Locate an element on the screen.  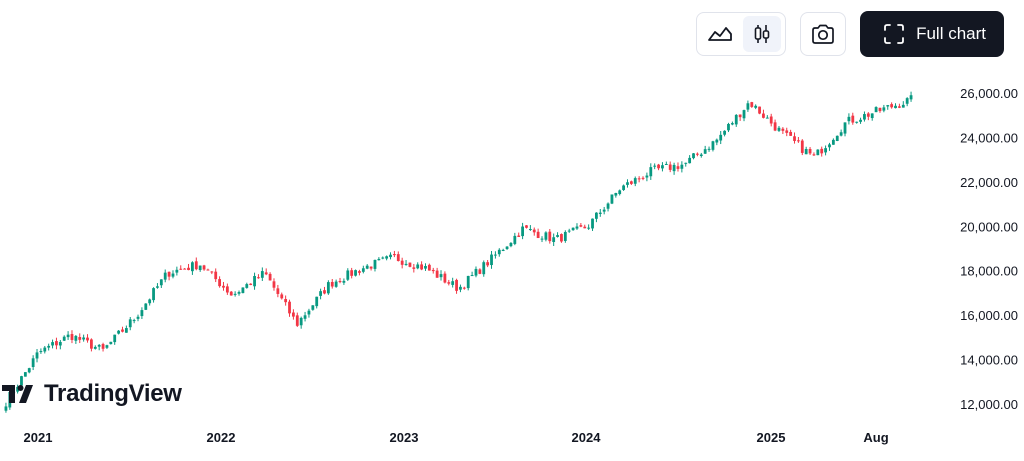
area-chart-button is located at coordinates (720, 34).